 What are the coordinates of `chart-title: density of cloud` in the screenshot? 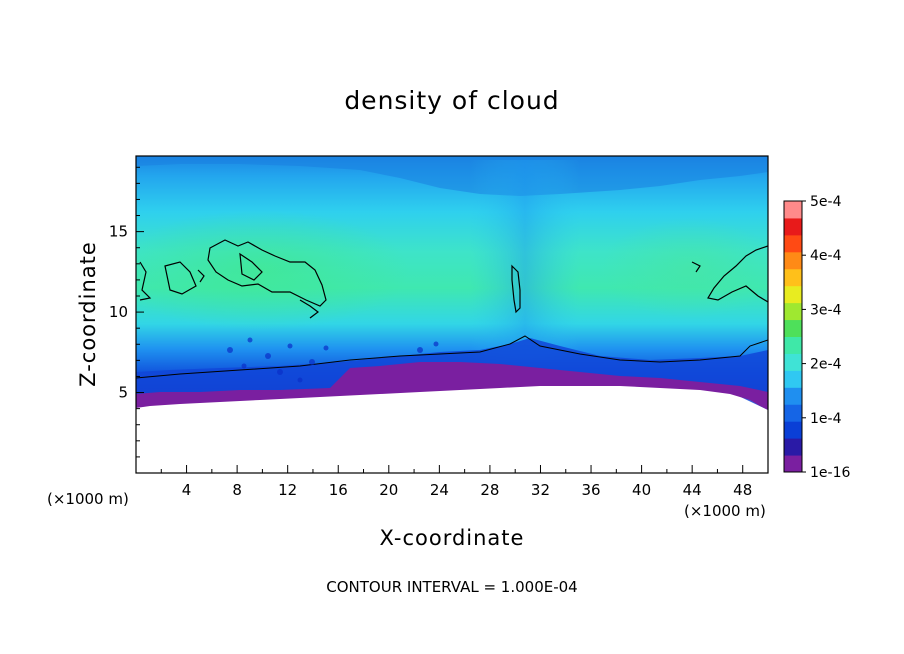 It's located at (452, 100).